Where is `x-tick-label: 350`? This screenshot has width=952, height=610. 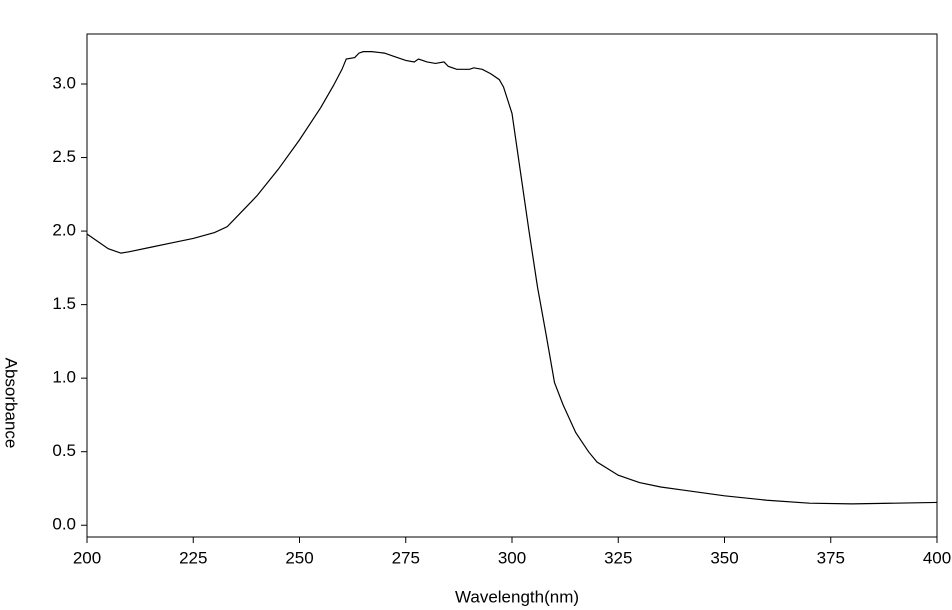
x-tick-label: 350 is located at coordinates (724, 557).